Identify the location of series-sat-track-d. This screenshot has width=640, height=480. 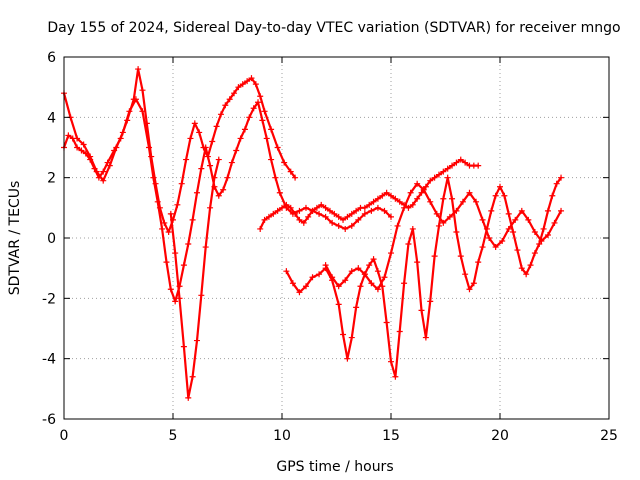
(369, 194).